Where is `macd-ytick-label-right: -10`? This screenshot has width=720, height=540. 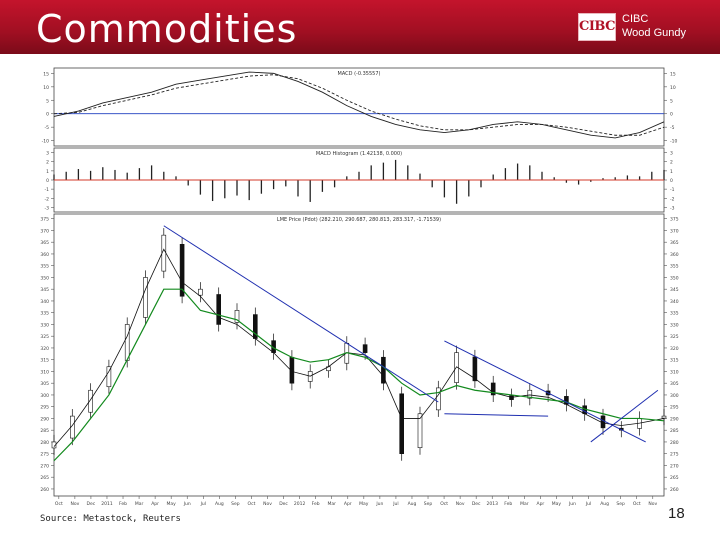
macd-ytick-label-right: -10 is located at coordinates (673, 142).